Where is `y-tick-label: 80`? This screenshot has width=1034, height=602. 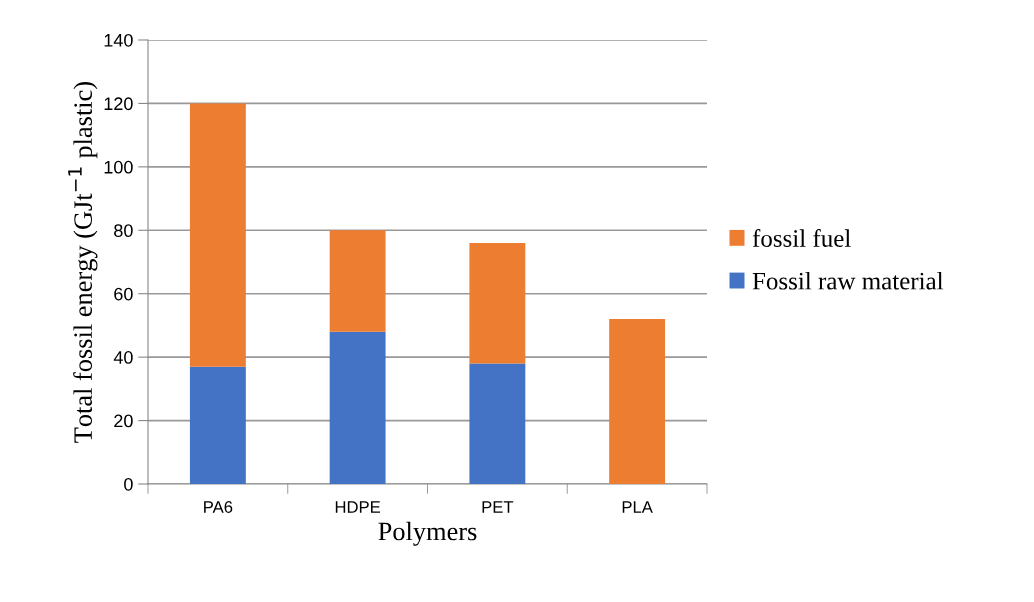
y-tick-label: 80 is located at coordinates (123, 231).